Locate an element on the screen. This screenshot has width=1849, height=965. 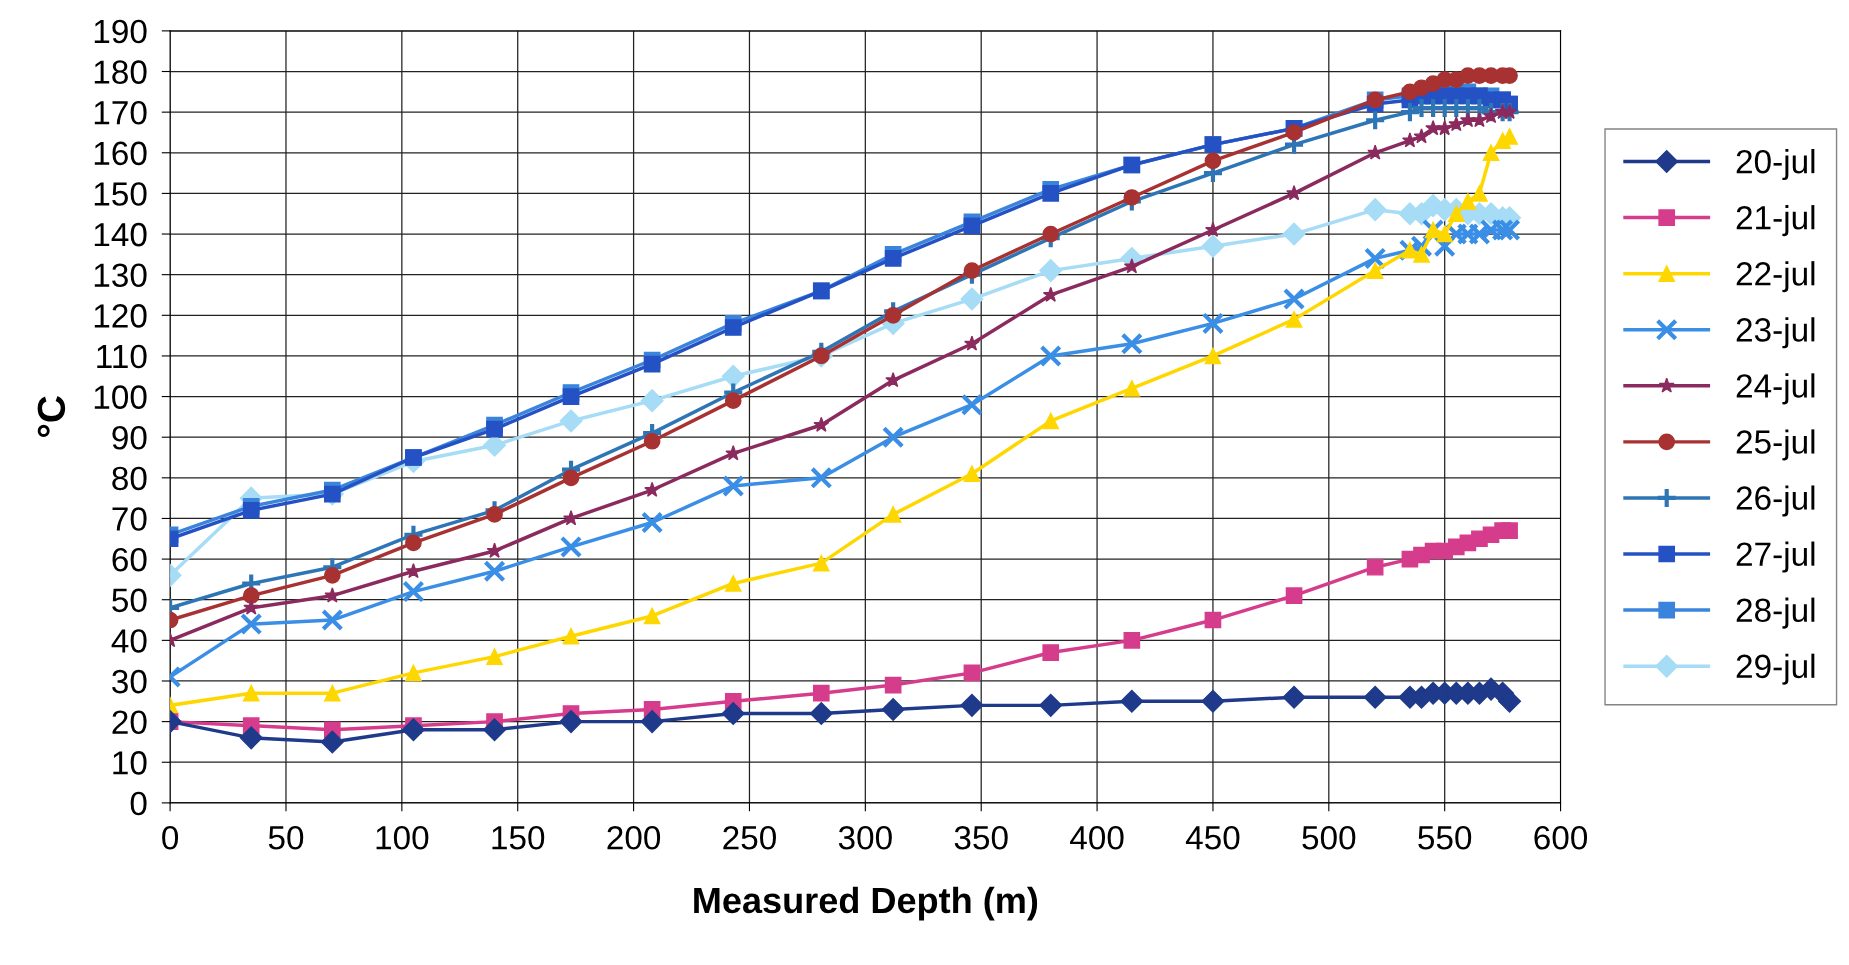
y-tick-label: 40 is located at coordinates (129, 641).